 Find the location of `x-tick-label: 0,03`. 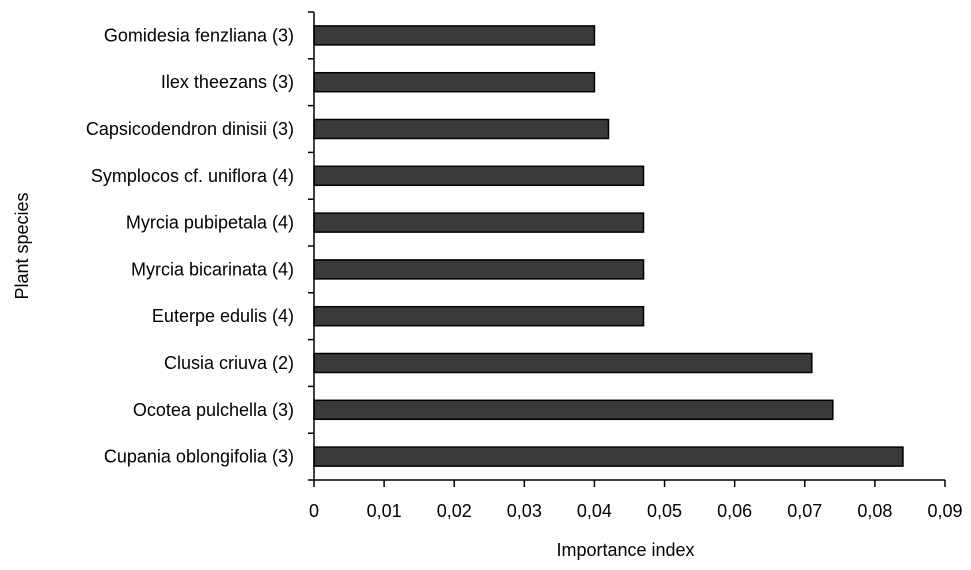

x-tick-label: 0,03 is located at coordinates (524, 511).